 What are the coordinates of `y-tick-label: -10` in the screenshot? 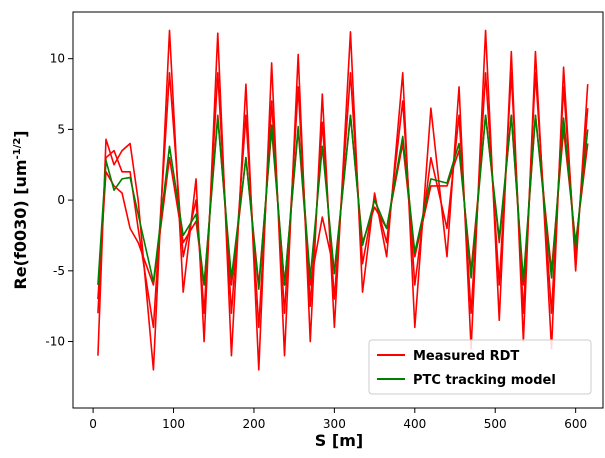 It's located at (55, 342).